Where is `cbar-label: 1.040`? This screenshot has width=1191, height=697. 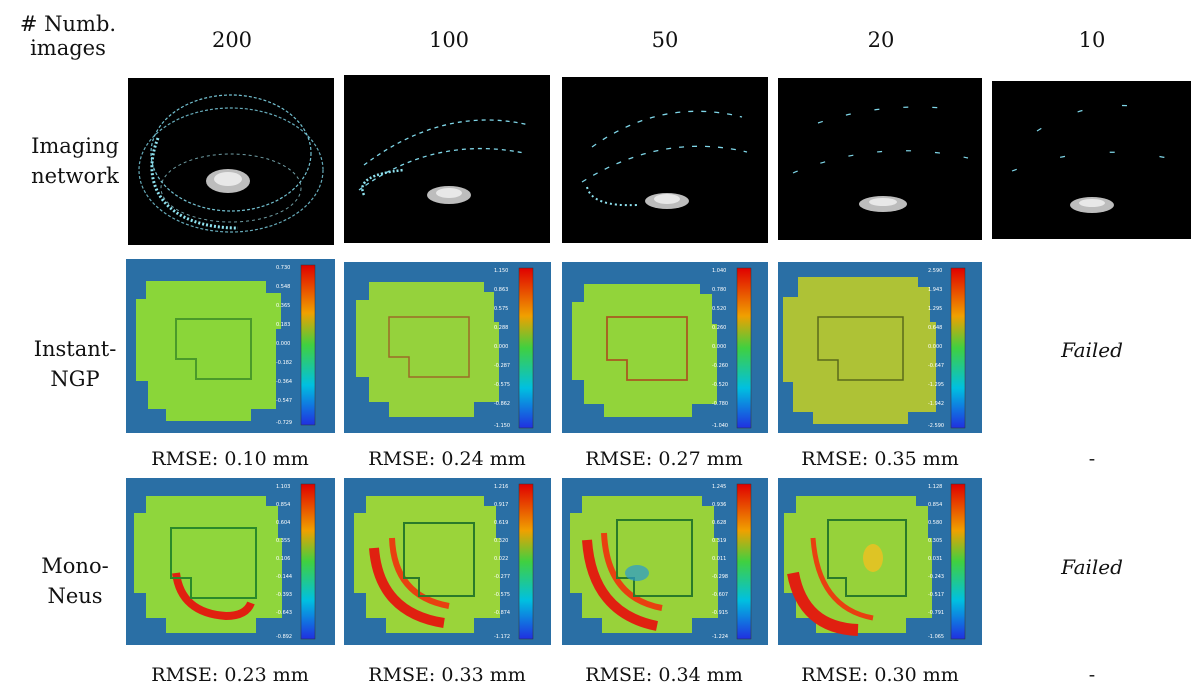 cbar-label: 1.040 is located at coordinates (719, 271).